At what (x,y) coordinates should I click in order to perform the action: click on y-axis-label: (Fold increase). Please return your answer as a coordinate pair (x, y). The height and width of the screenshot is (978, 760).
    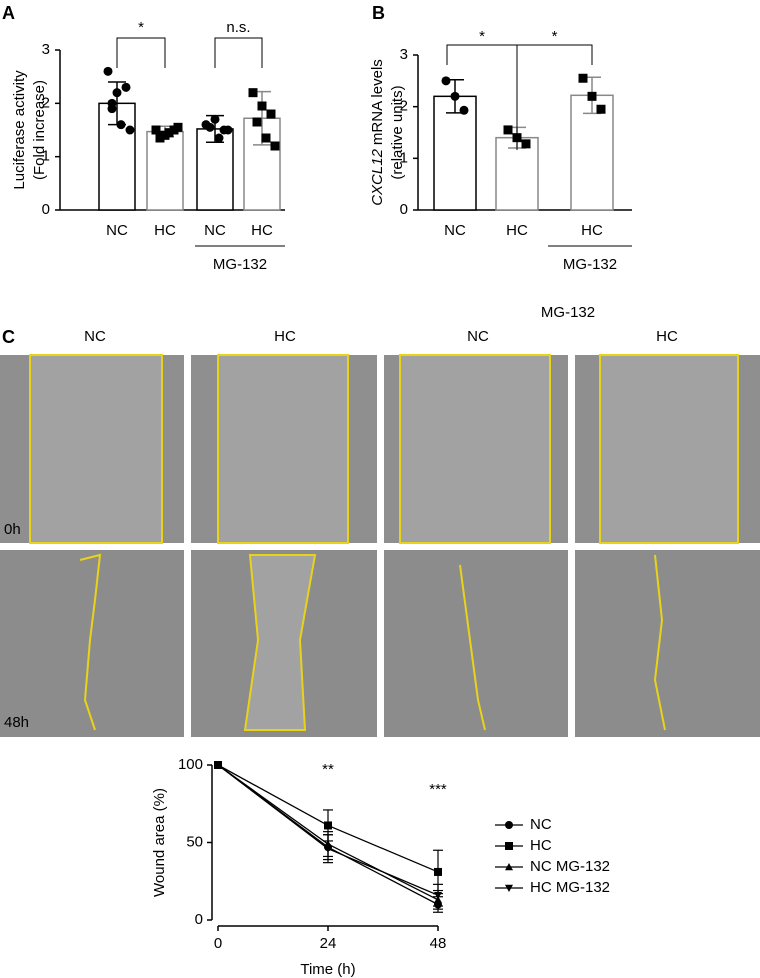
    Looking at the image, I should click on (39, 130).